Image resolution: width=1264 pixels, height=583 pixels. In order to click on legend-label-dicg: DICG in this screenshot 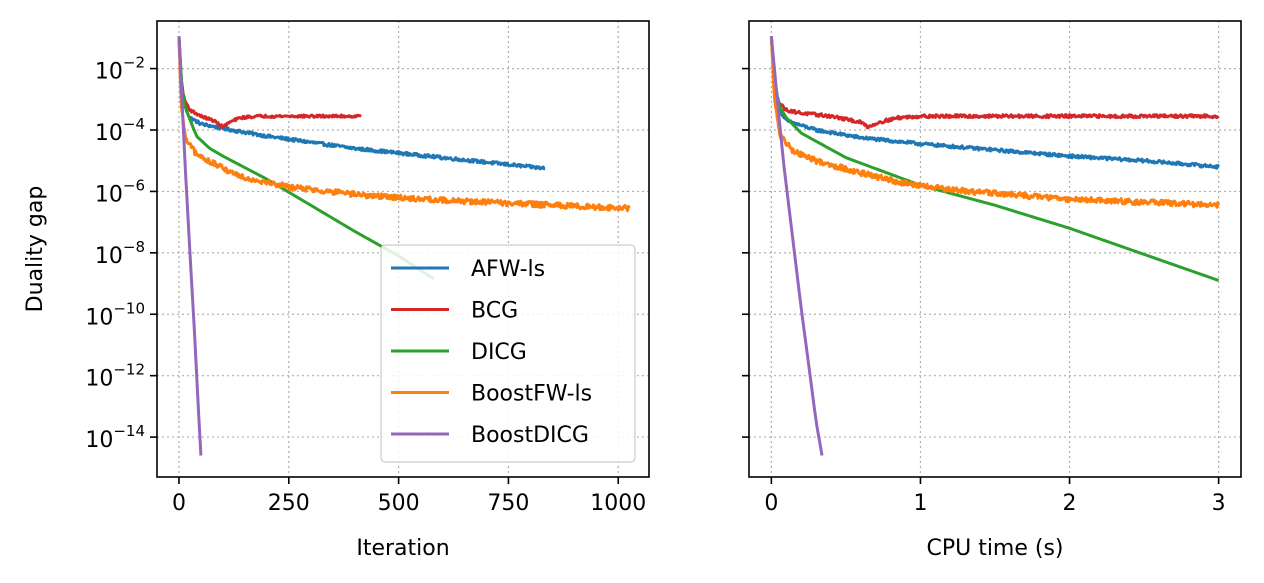, I will do `click(499, 352)`.